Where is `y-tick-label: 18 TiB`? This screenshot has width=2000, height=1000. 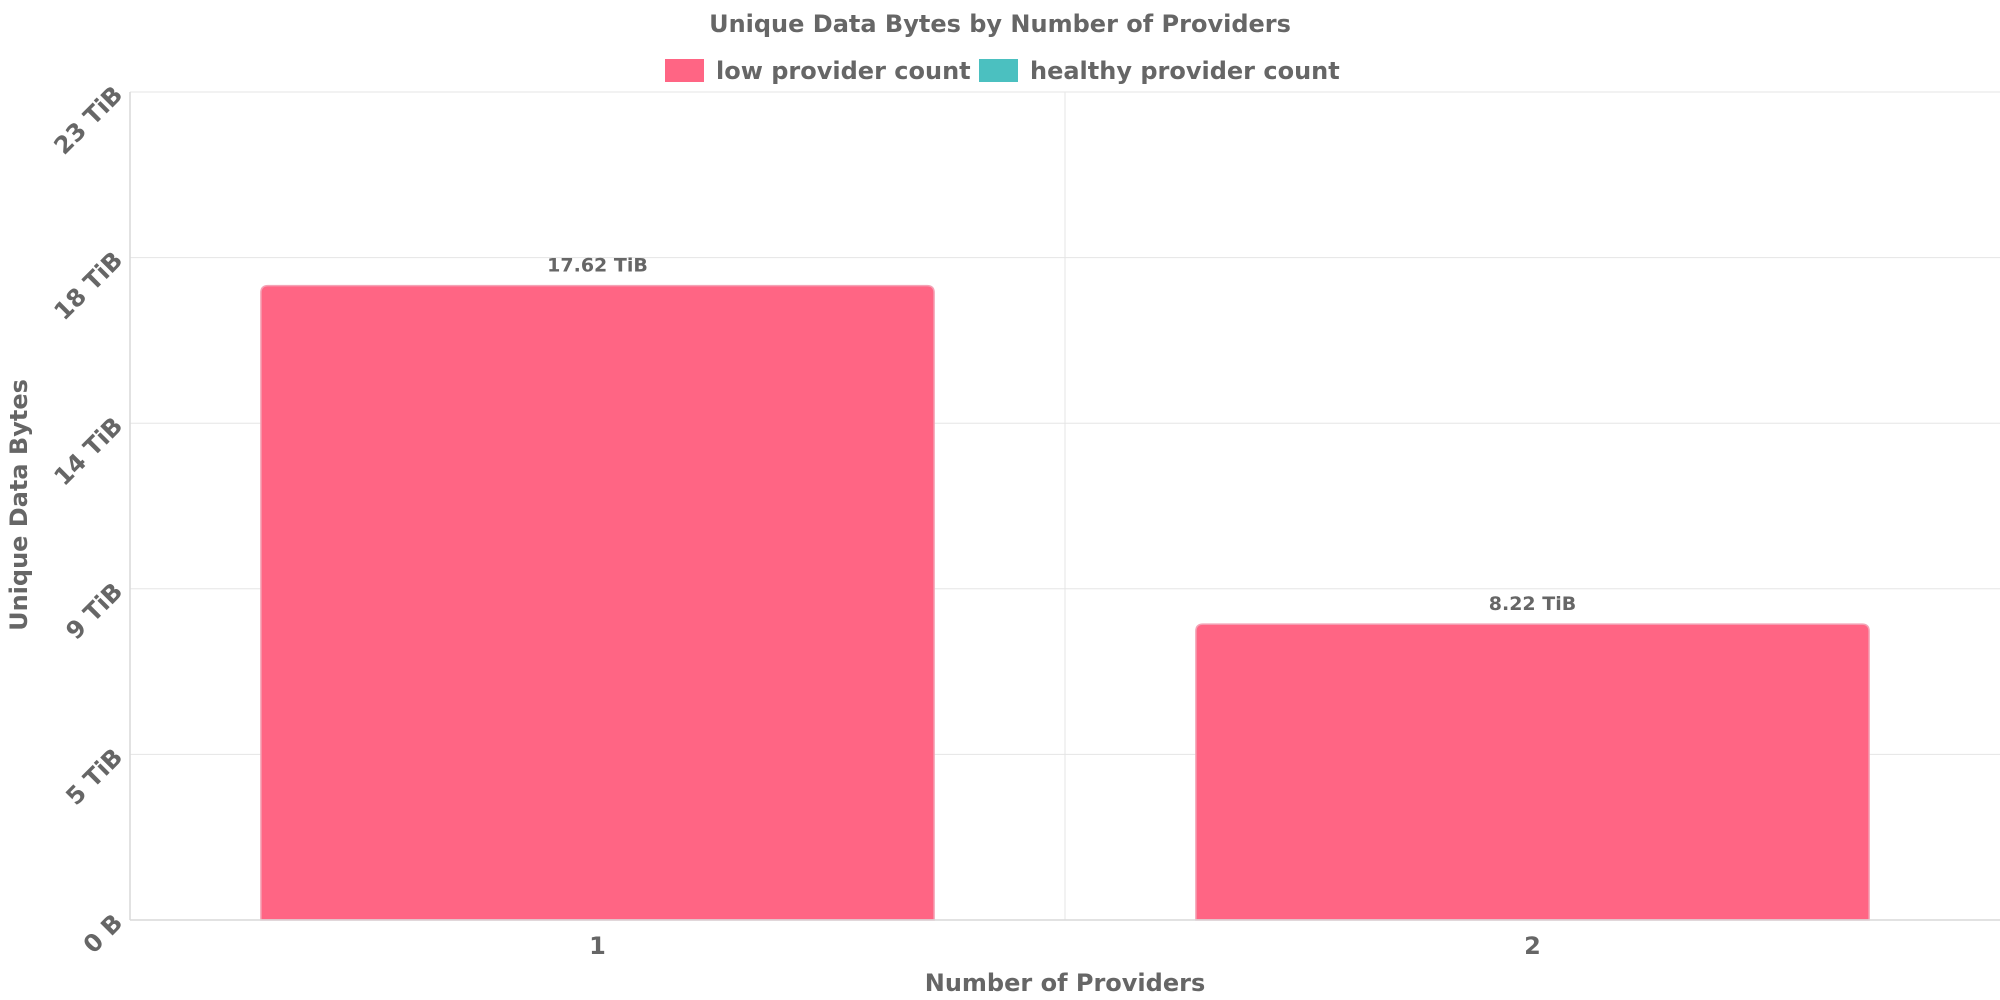 y-tick-label: 18 TiB is located at coordinates (89, 286).